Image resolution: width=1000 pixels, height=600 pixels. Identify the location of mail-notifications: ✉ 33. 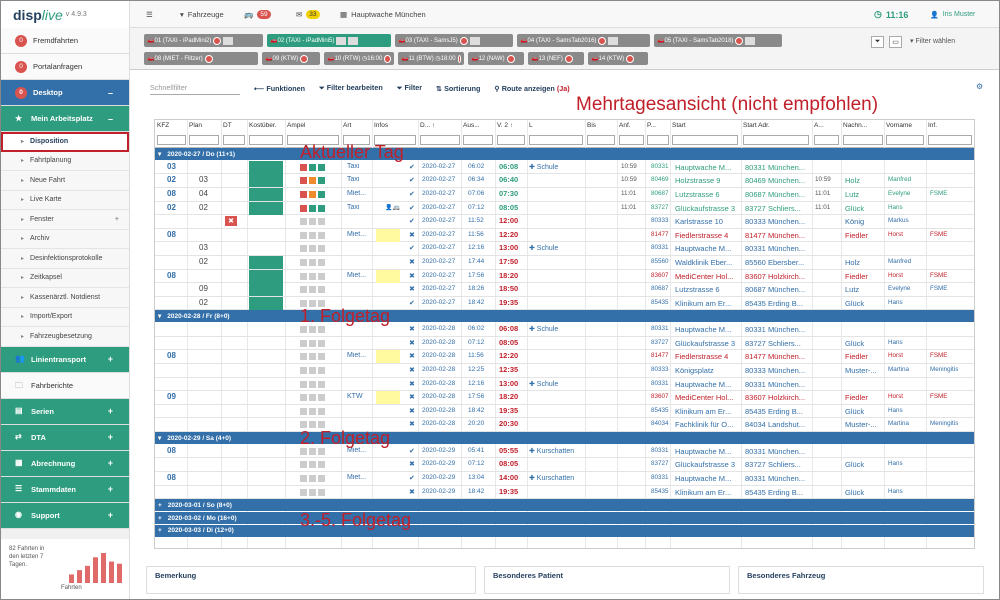
(308, 14).